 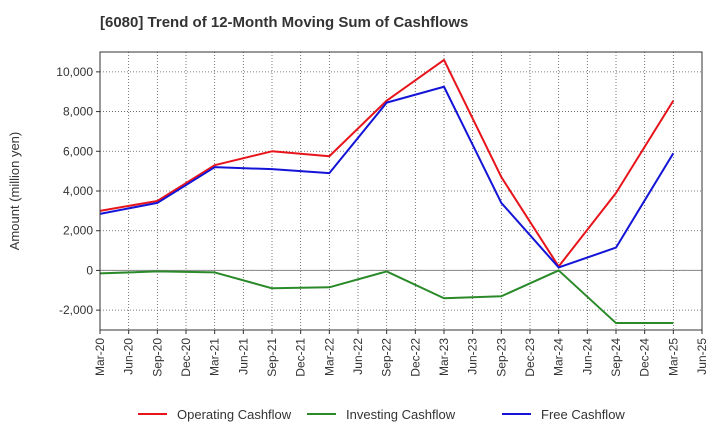 I want to click on x-tick-label: Sep-23, so click(x=501, y=357).